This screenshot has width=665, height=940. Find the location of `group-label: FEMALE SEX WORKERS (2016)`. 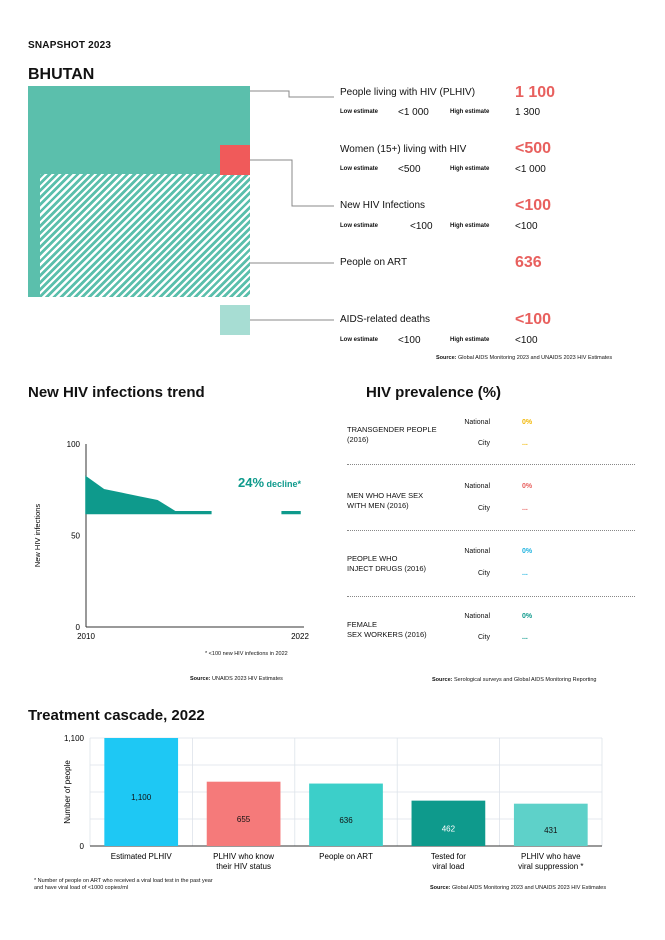

group-label: FEMALE SEX WORKERS (2016) is located at coordinates (387, 630).